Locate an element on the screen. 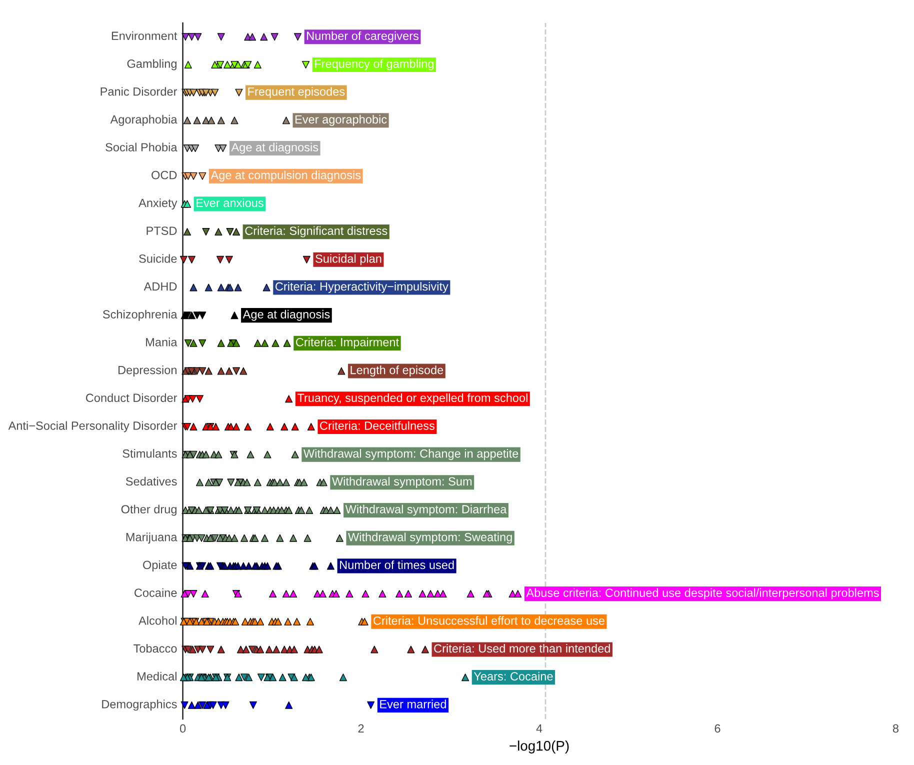 This screenshot has height=765, width=914. data-label: Frequent episodes is located at coordinates (296, 92).